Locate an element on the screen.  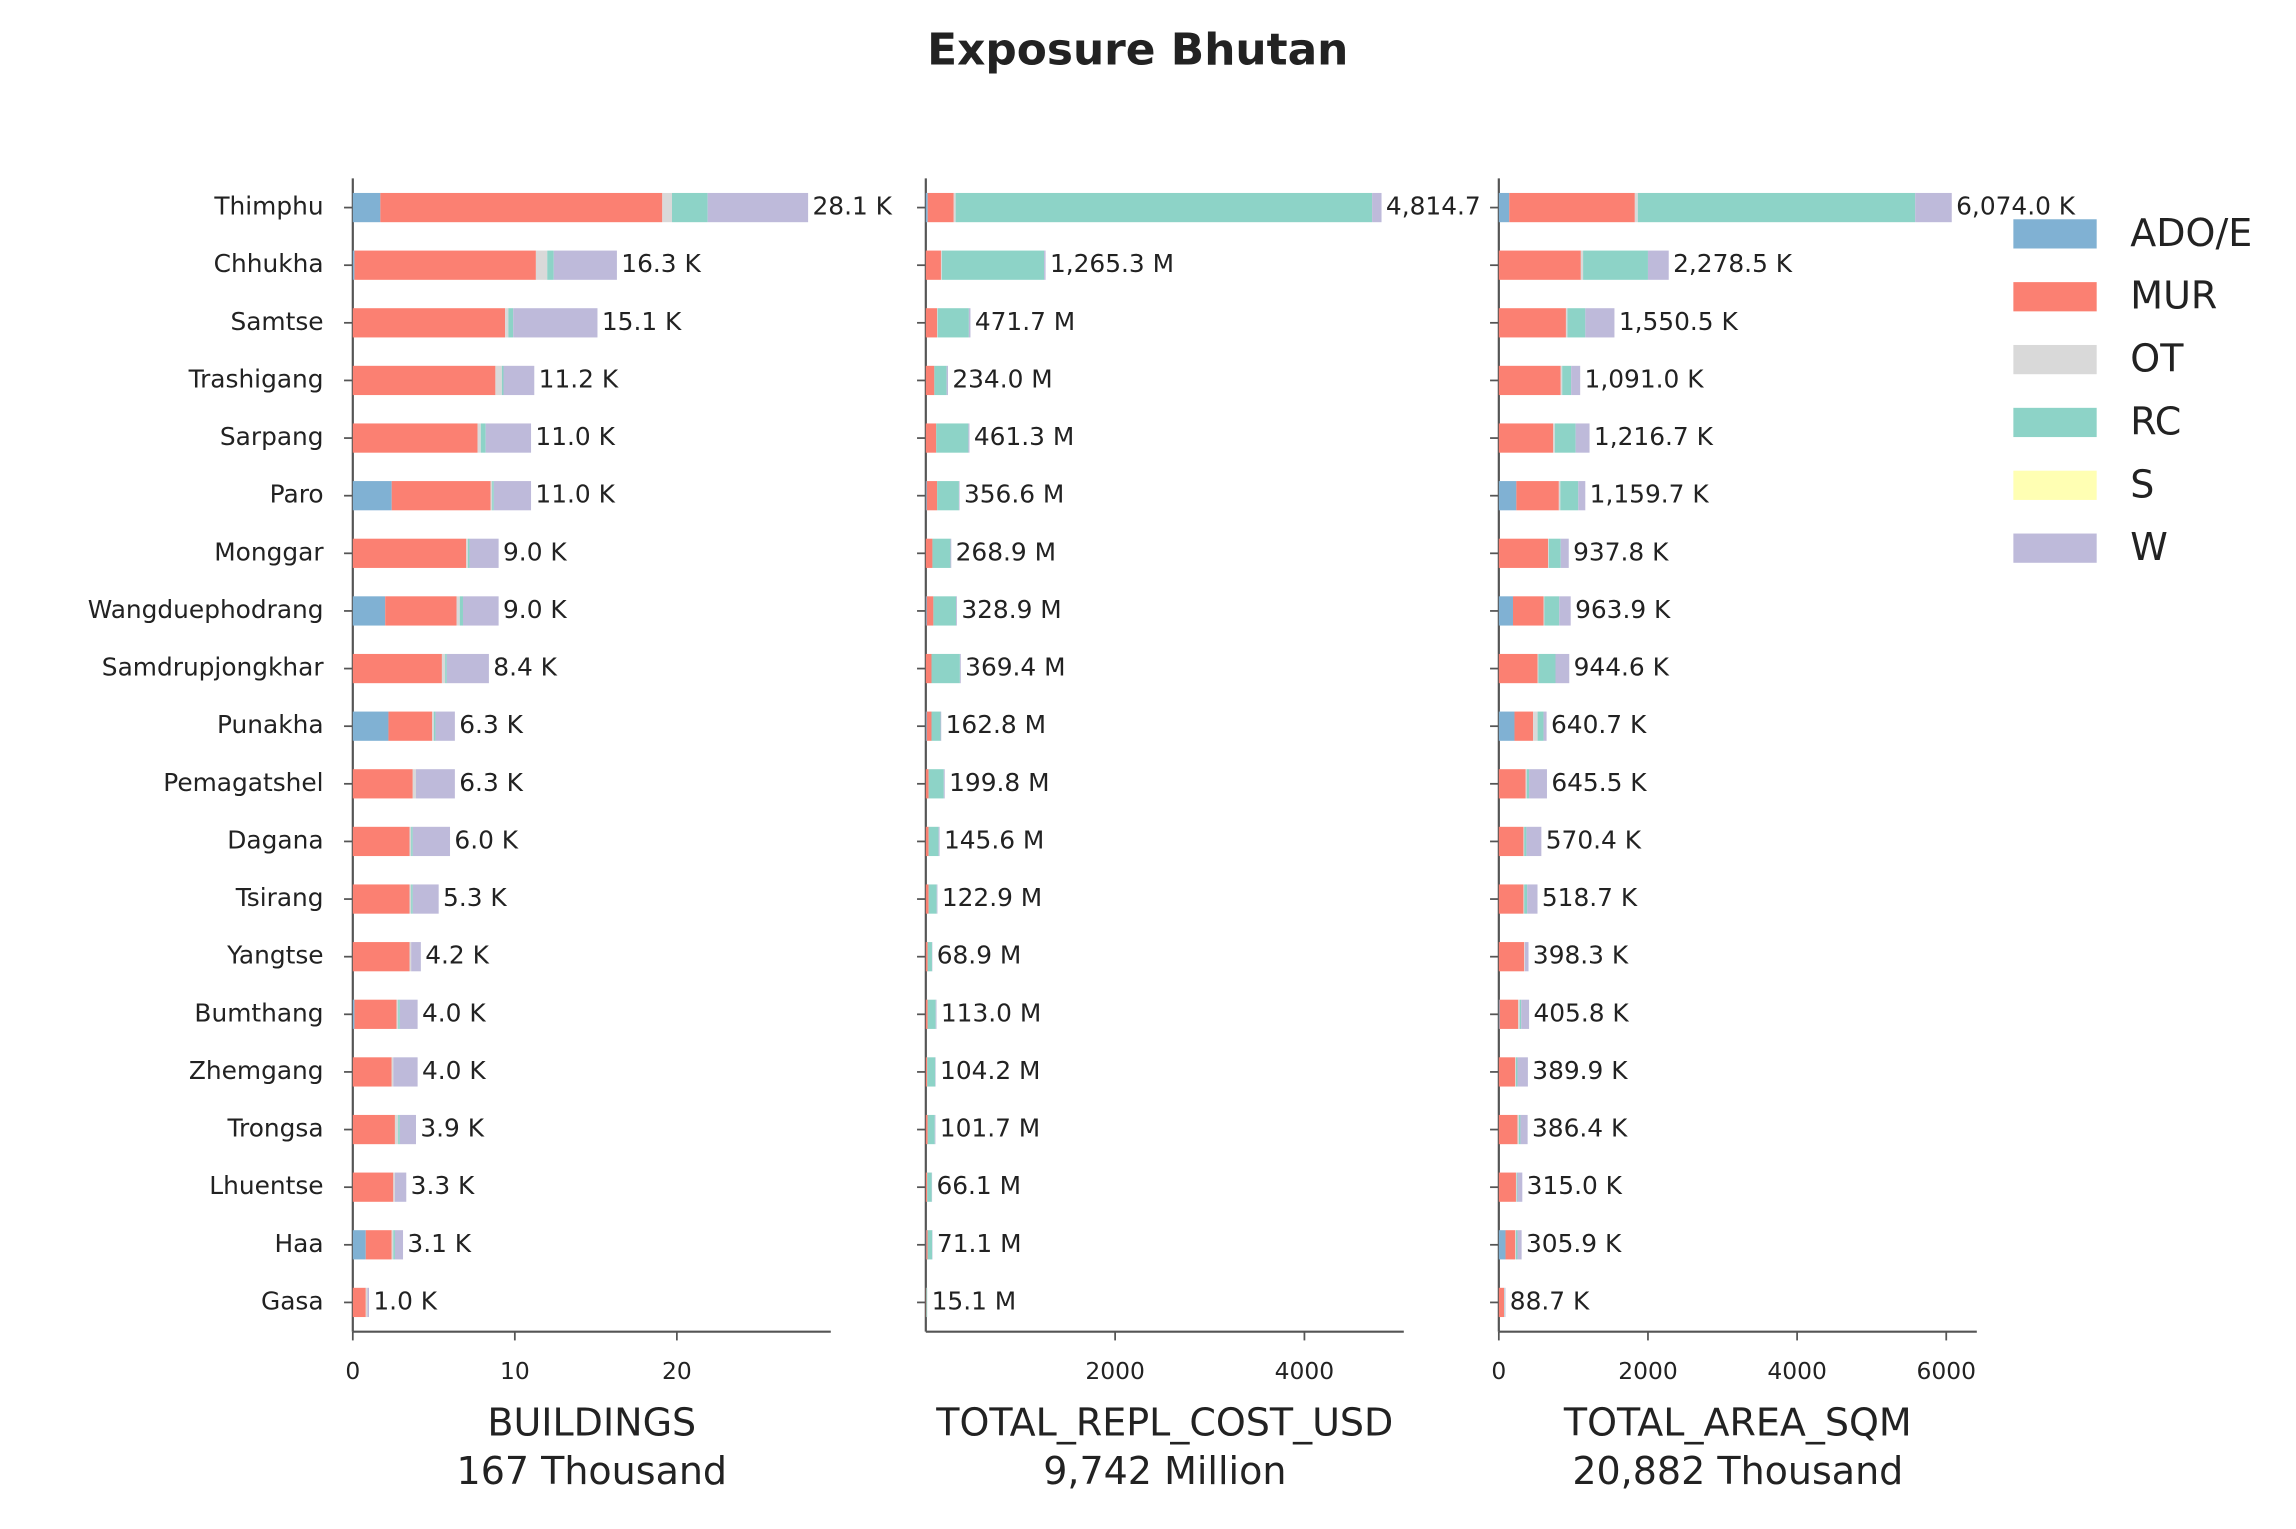
total-label: 405.8 K is located at coordinates (1581, 1012).